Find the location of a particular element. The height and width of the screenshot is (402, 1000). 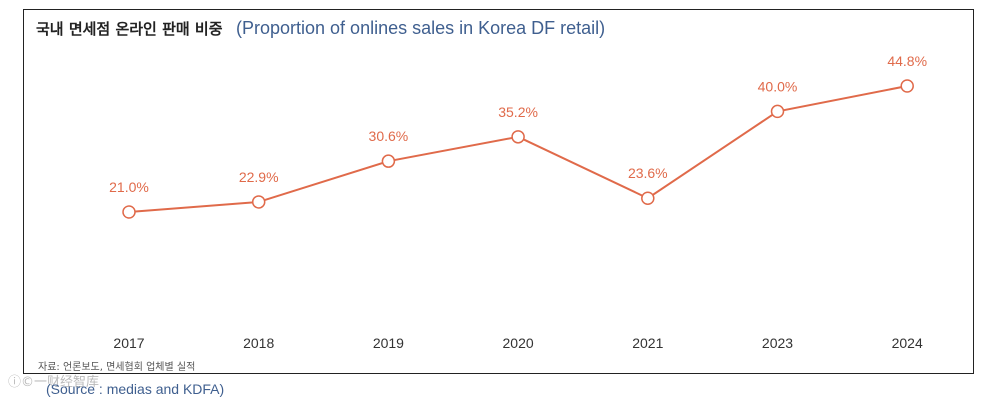

x-tick-label: 2019 is located at coordinates (388, 343).